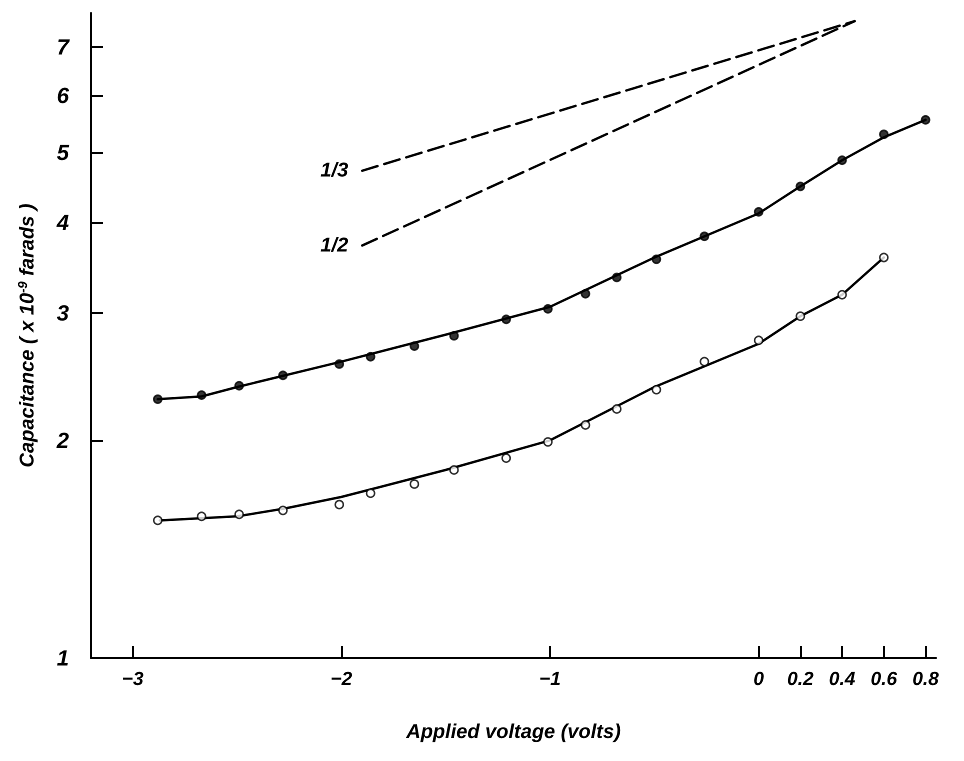 The image size is (964, 761). I want to click on y-tick-label: 6, so click(63, 95).